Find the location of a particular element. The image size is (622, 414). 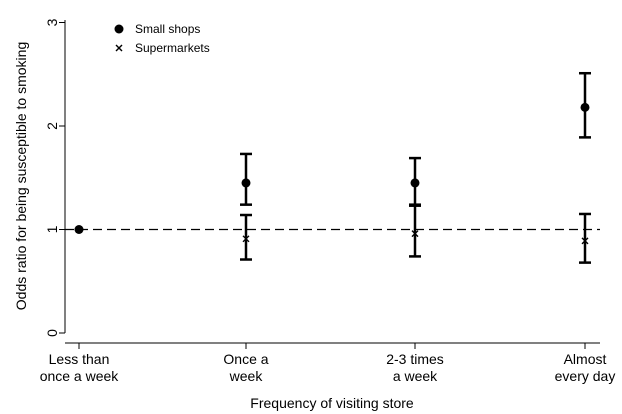

x-tick-label: Almost every day is located at coordinates (585, 367).